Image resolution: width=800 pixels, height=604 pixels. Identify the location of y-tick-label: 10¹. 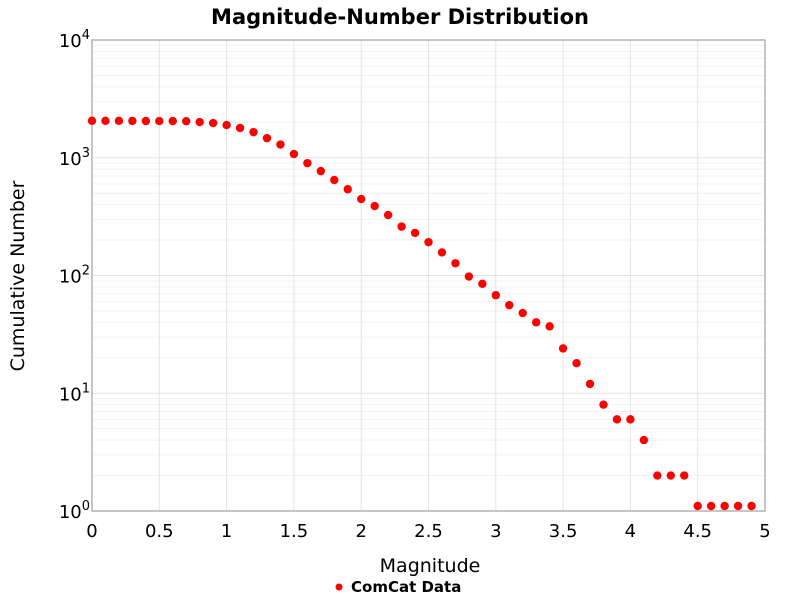
(74, 393).